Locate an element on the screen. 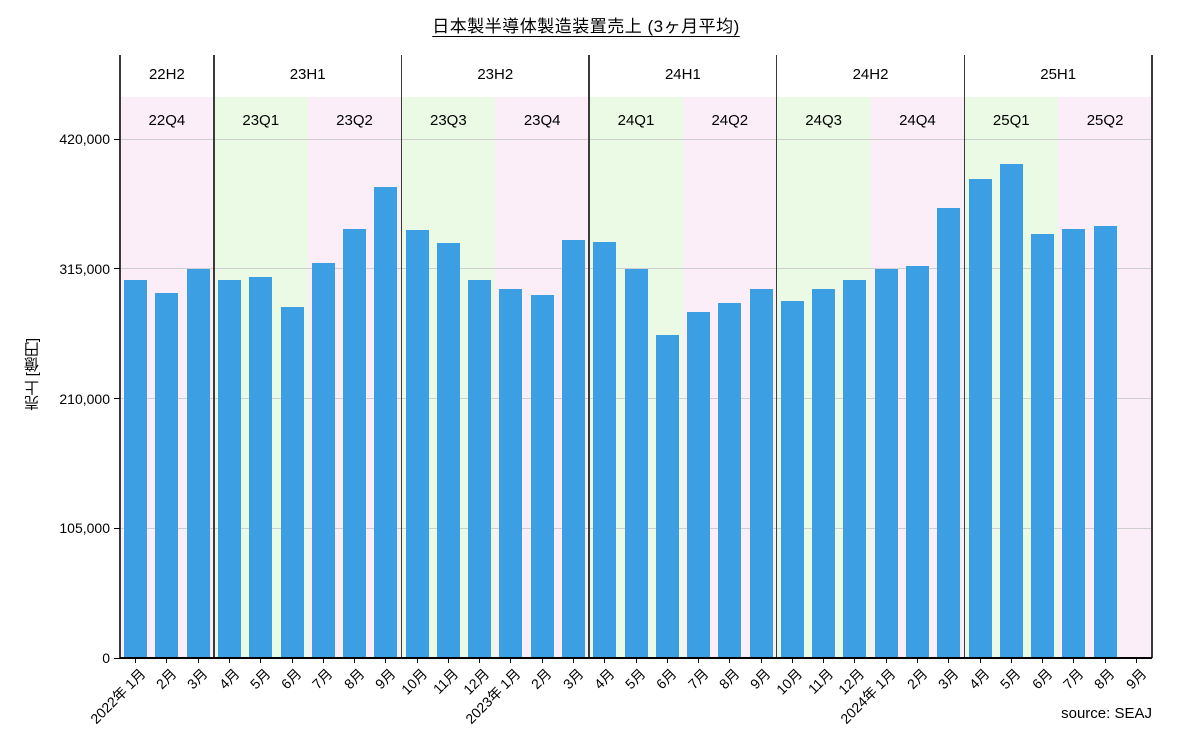 The image size is (1200, 751). y-tick-label: 420,000 is located at coordinates (84, 139).